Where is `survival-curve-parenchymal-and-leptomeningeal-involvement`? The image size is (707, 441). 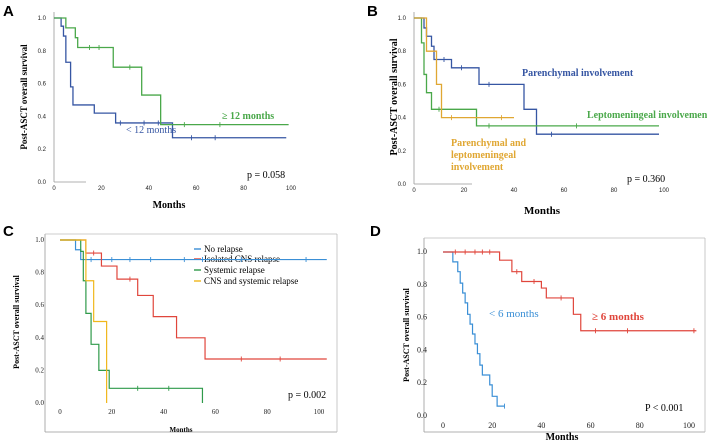
survival-curve-parenchymal-and-leptomeningeal-involvement is located at coordinates (464, 68).